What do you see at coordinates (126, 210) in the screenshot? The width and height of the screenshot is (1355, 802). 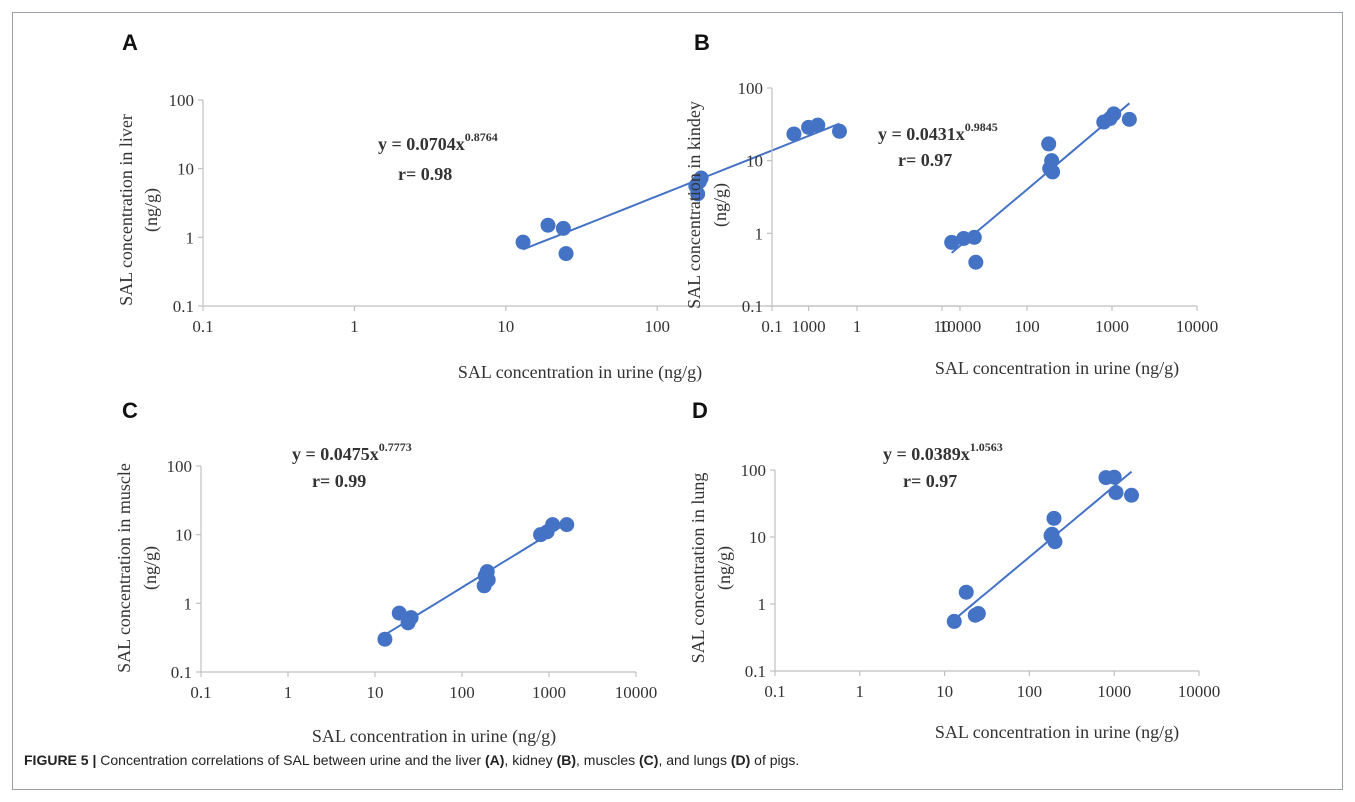 I see `panel-a-y-axis-label: SAL concentration in liver` at bounding box center [126, 210].